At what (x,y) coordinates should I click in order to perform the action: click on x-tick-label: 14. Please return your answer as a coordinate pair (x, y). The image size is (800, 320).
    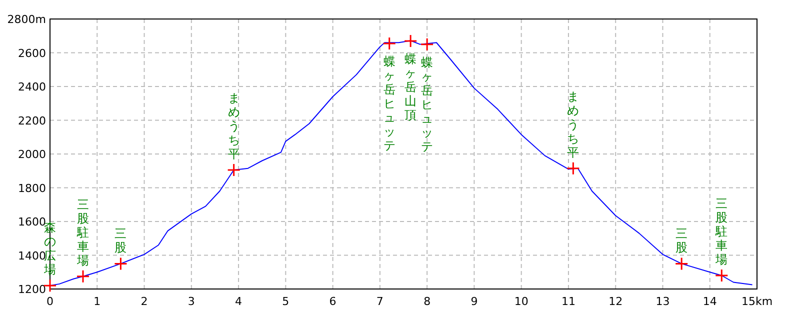
    Looking at the image, I should click on (709, 301).